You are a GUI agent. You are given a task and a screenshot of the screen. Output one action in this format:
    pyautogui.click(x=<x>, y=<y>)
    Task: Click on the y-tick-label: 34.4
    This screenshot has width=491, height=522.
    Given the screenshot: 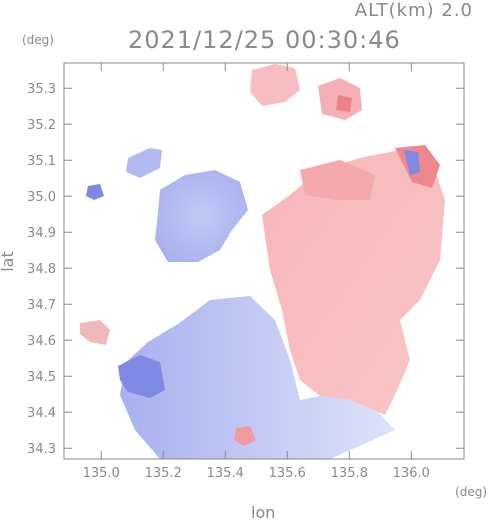 What is the action you would take?
    pyautogui.click(x=41, y=413)
    